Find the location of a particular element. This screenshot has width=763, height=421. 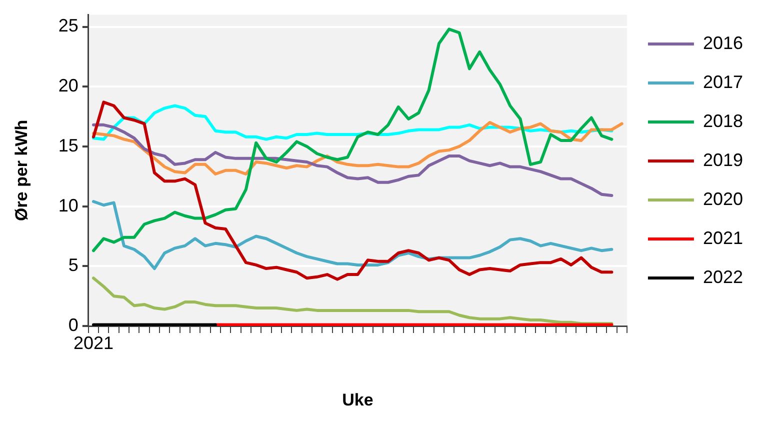

y-tick-label: 5 is located at coordinates (73, 265).